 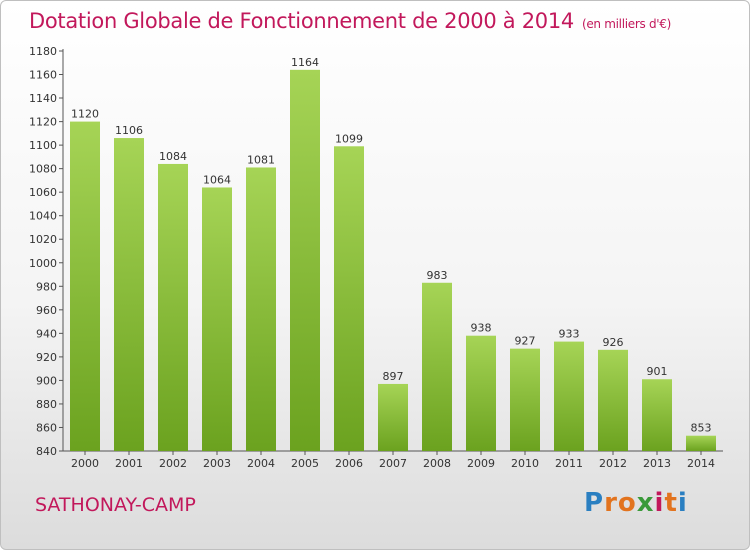 What do you see at coordinates (481, 328) in the screenshot?
I see `bar-value-label: 938` at bounding box center [481, 328].